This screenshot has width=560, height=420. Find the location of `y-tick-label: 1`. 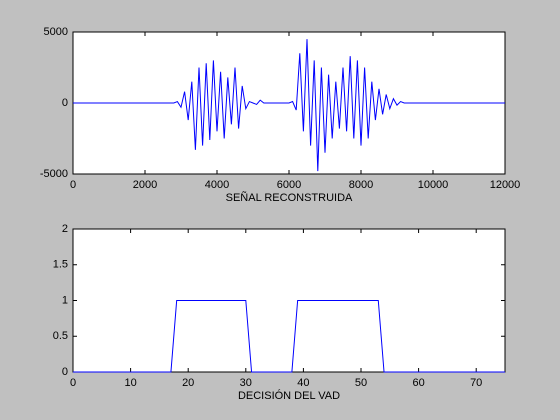

y-tick-label: 1 is located at coordinates (65, 300).